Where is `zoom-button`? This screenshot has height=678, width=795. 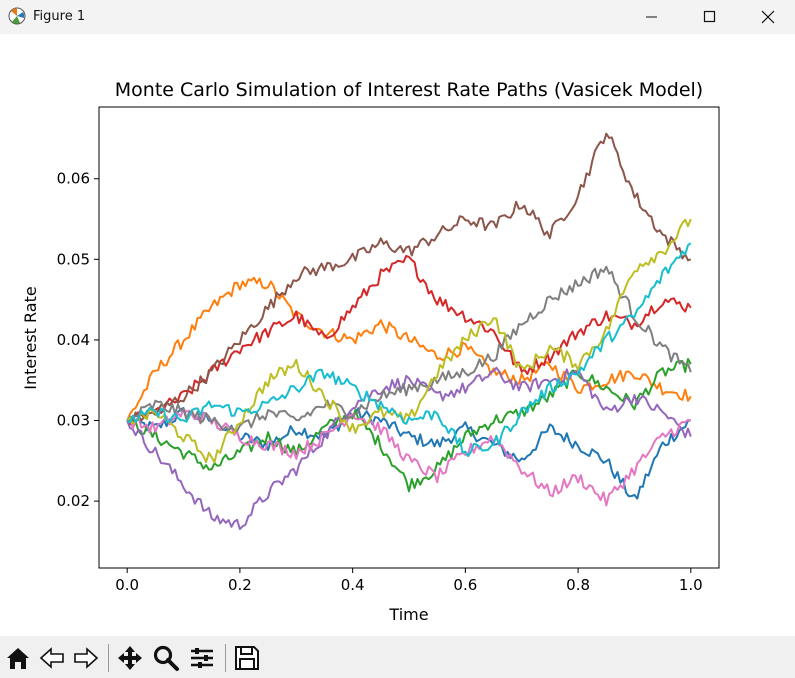
zoom-button is located at coordinates (167, 659).